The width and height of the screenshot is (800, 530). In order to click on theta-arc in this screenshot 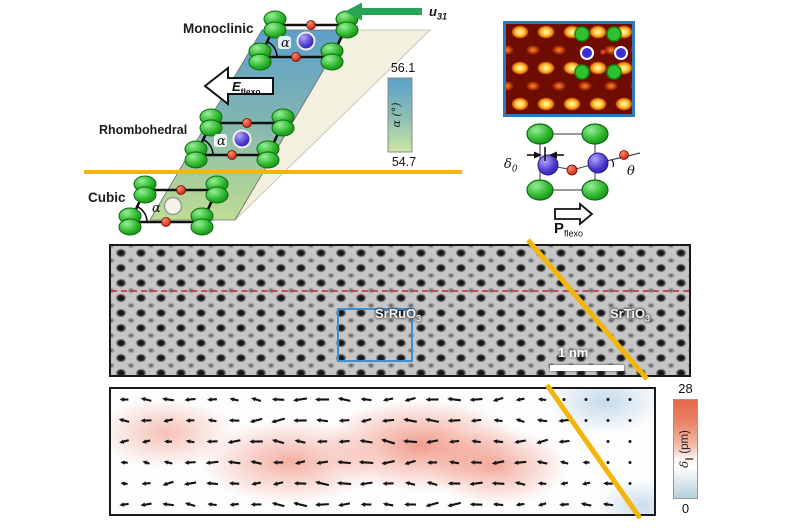, I will do `click(612, 163)`.